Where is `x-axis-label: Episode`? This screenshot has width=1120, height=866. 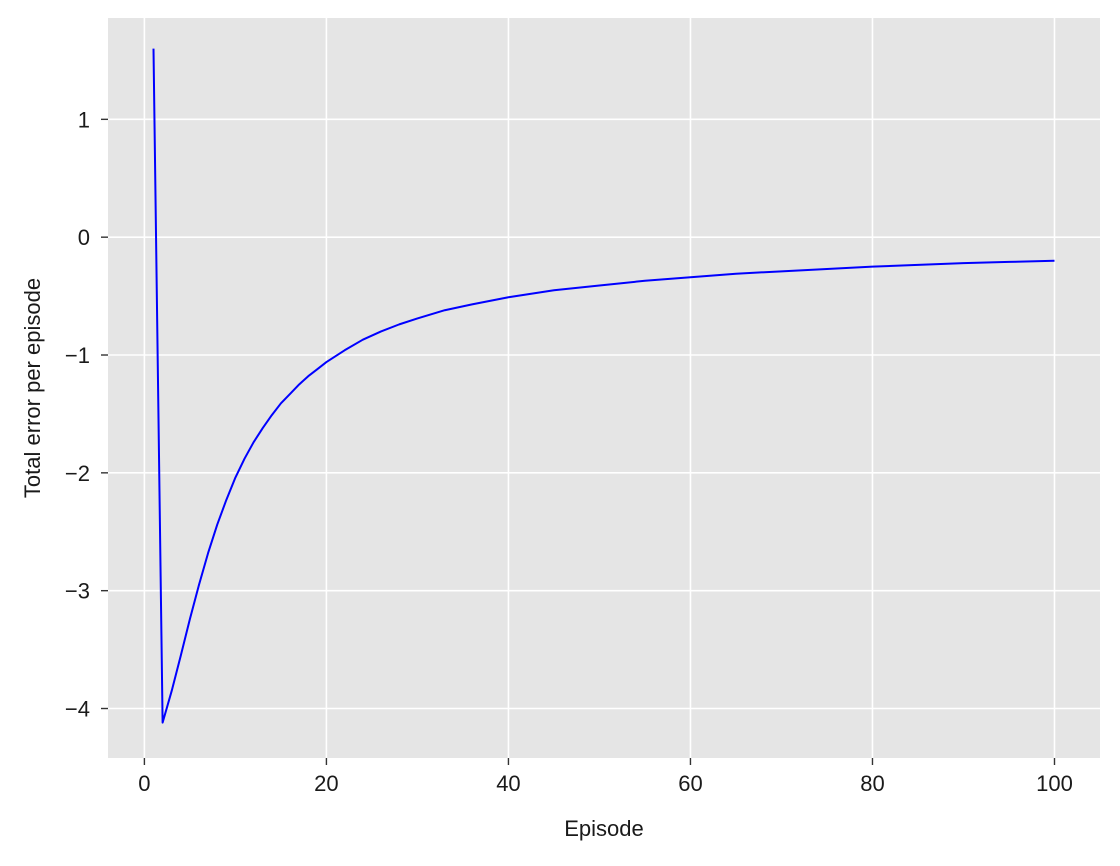
x-axis-label: Episode is located at coordinates (604, 828).